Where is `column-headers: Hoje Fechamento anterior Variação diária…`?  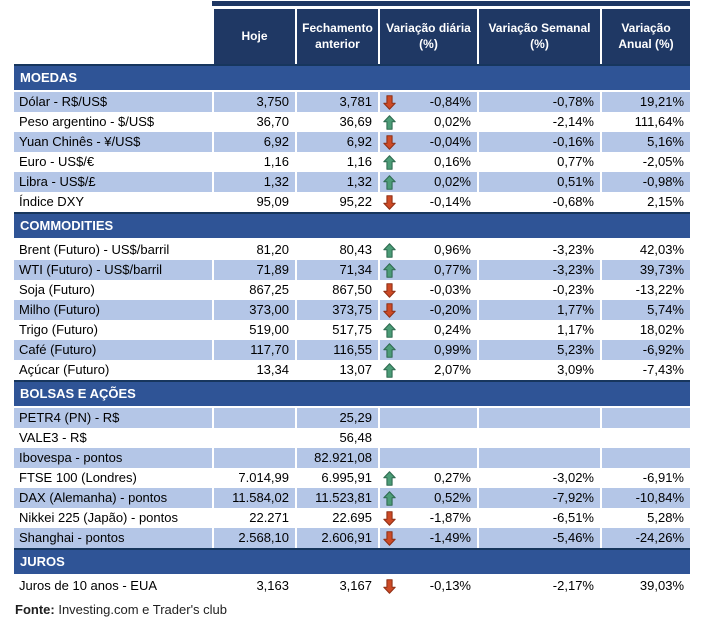
column-headers: Hoje Fechamento anterior Variação diária… is located at coordinates (352, 36).